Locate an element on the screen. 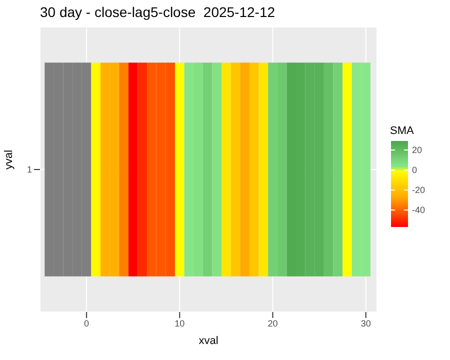 Image resolution: width=450 pixels, height=360 pixels. x-axis-title: xval is located at coordinates (208, 341).